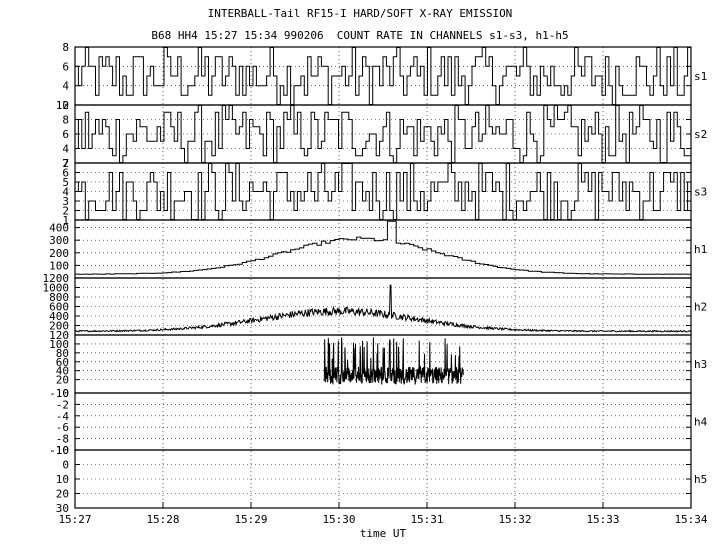 Image resolution: width=720 pixels, height=550 pixels. Describe the element at coordinates (383, 533) in the screenshot. I see `x-axis-label: time UT` at that location.